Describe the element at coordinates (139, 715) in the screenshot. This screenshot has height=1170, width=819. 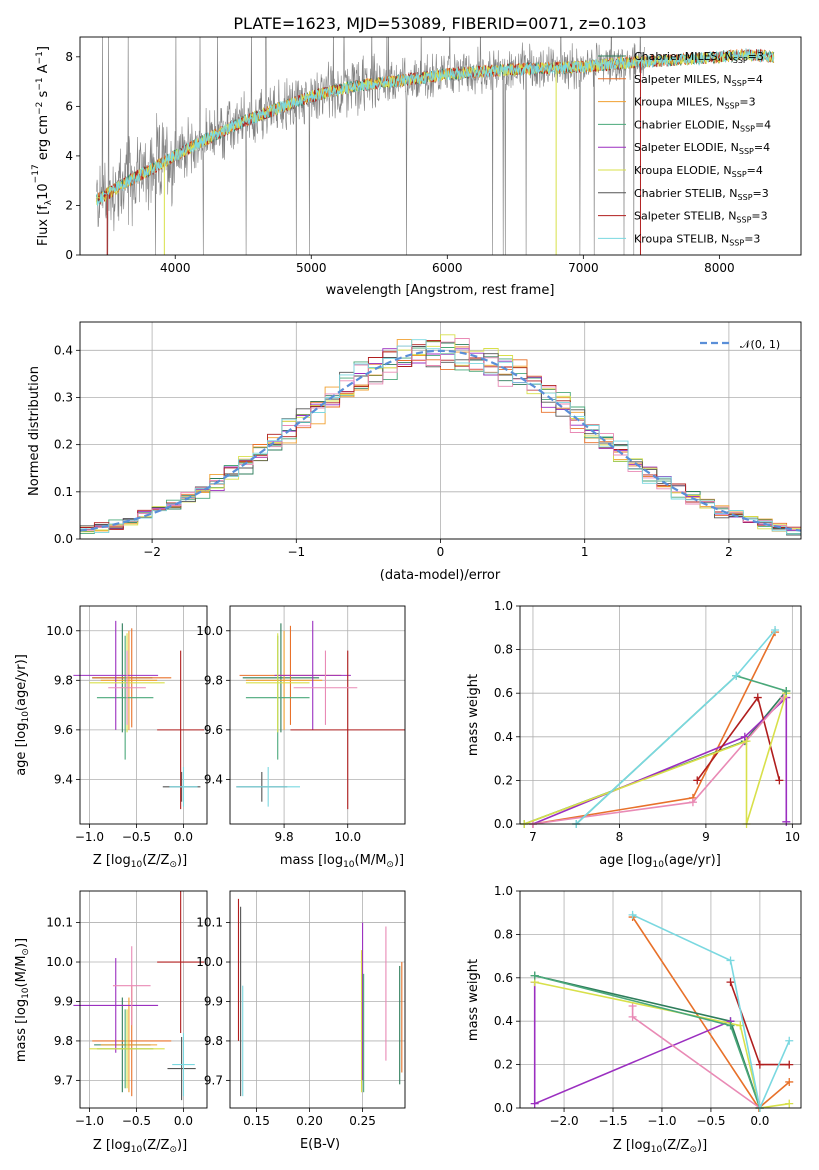
I see `age-vs-z-points` at that location.